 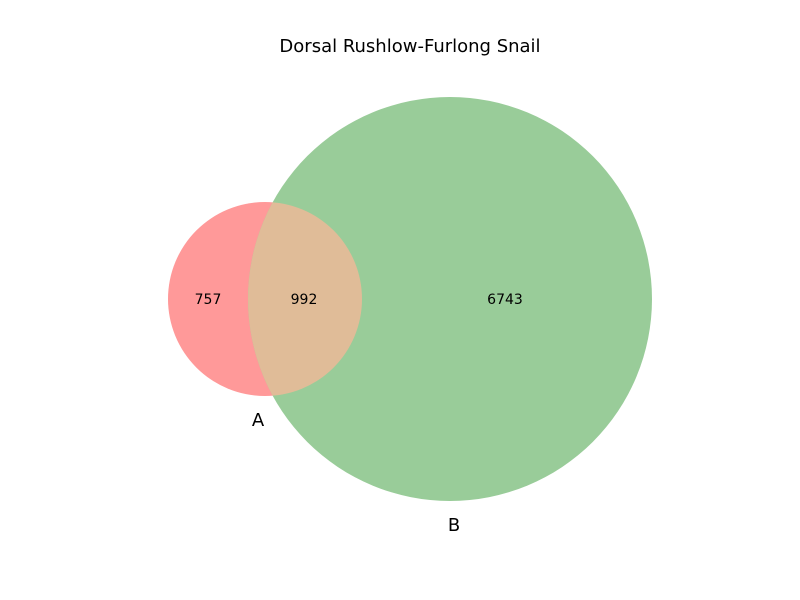 I want to click on set-a-label: A, so click(x=258, y=420).